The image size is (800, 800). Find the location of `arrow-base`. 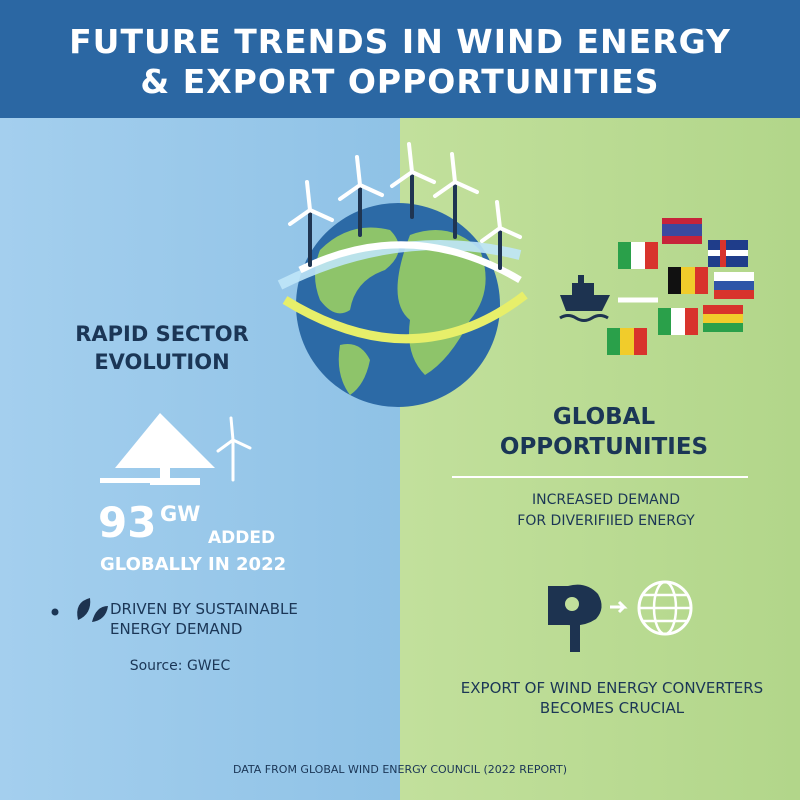

arrow-base is located at coordinates (150, 480).